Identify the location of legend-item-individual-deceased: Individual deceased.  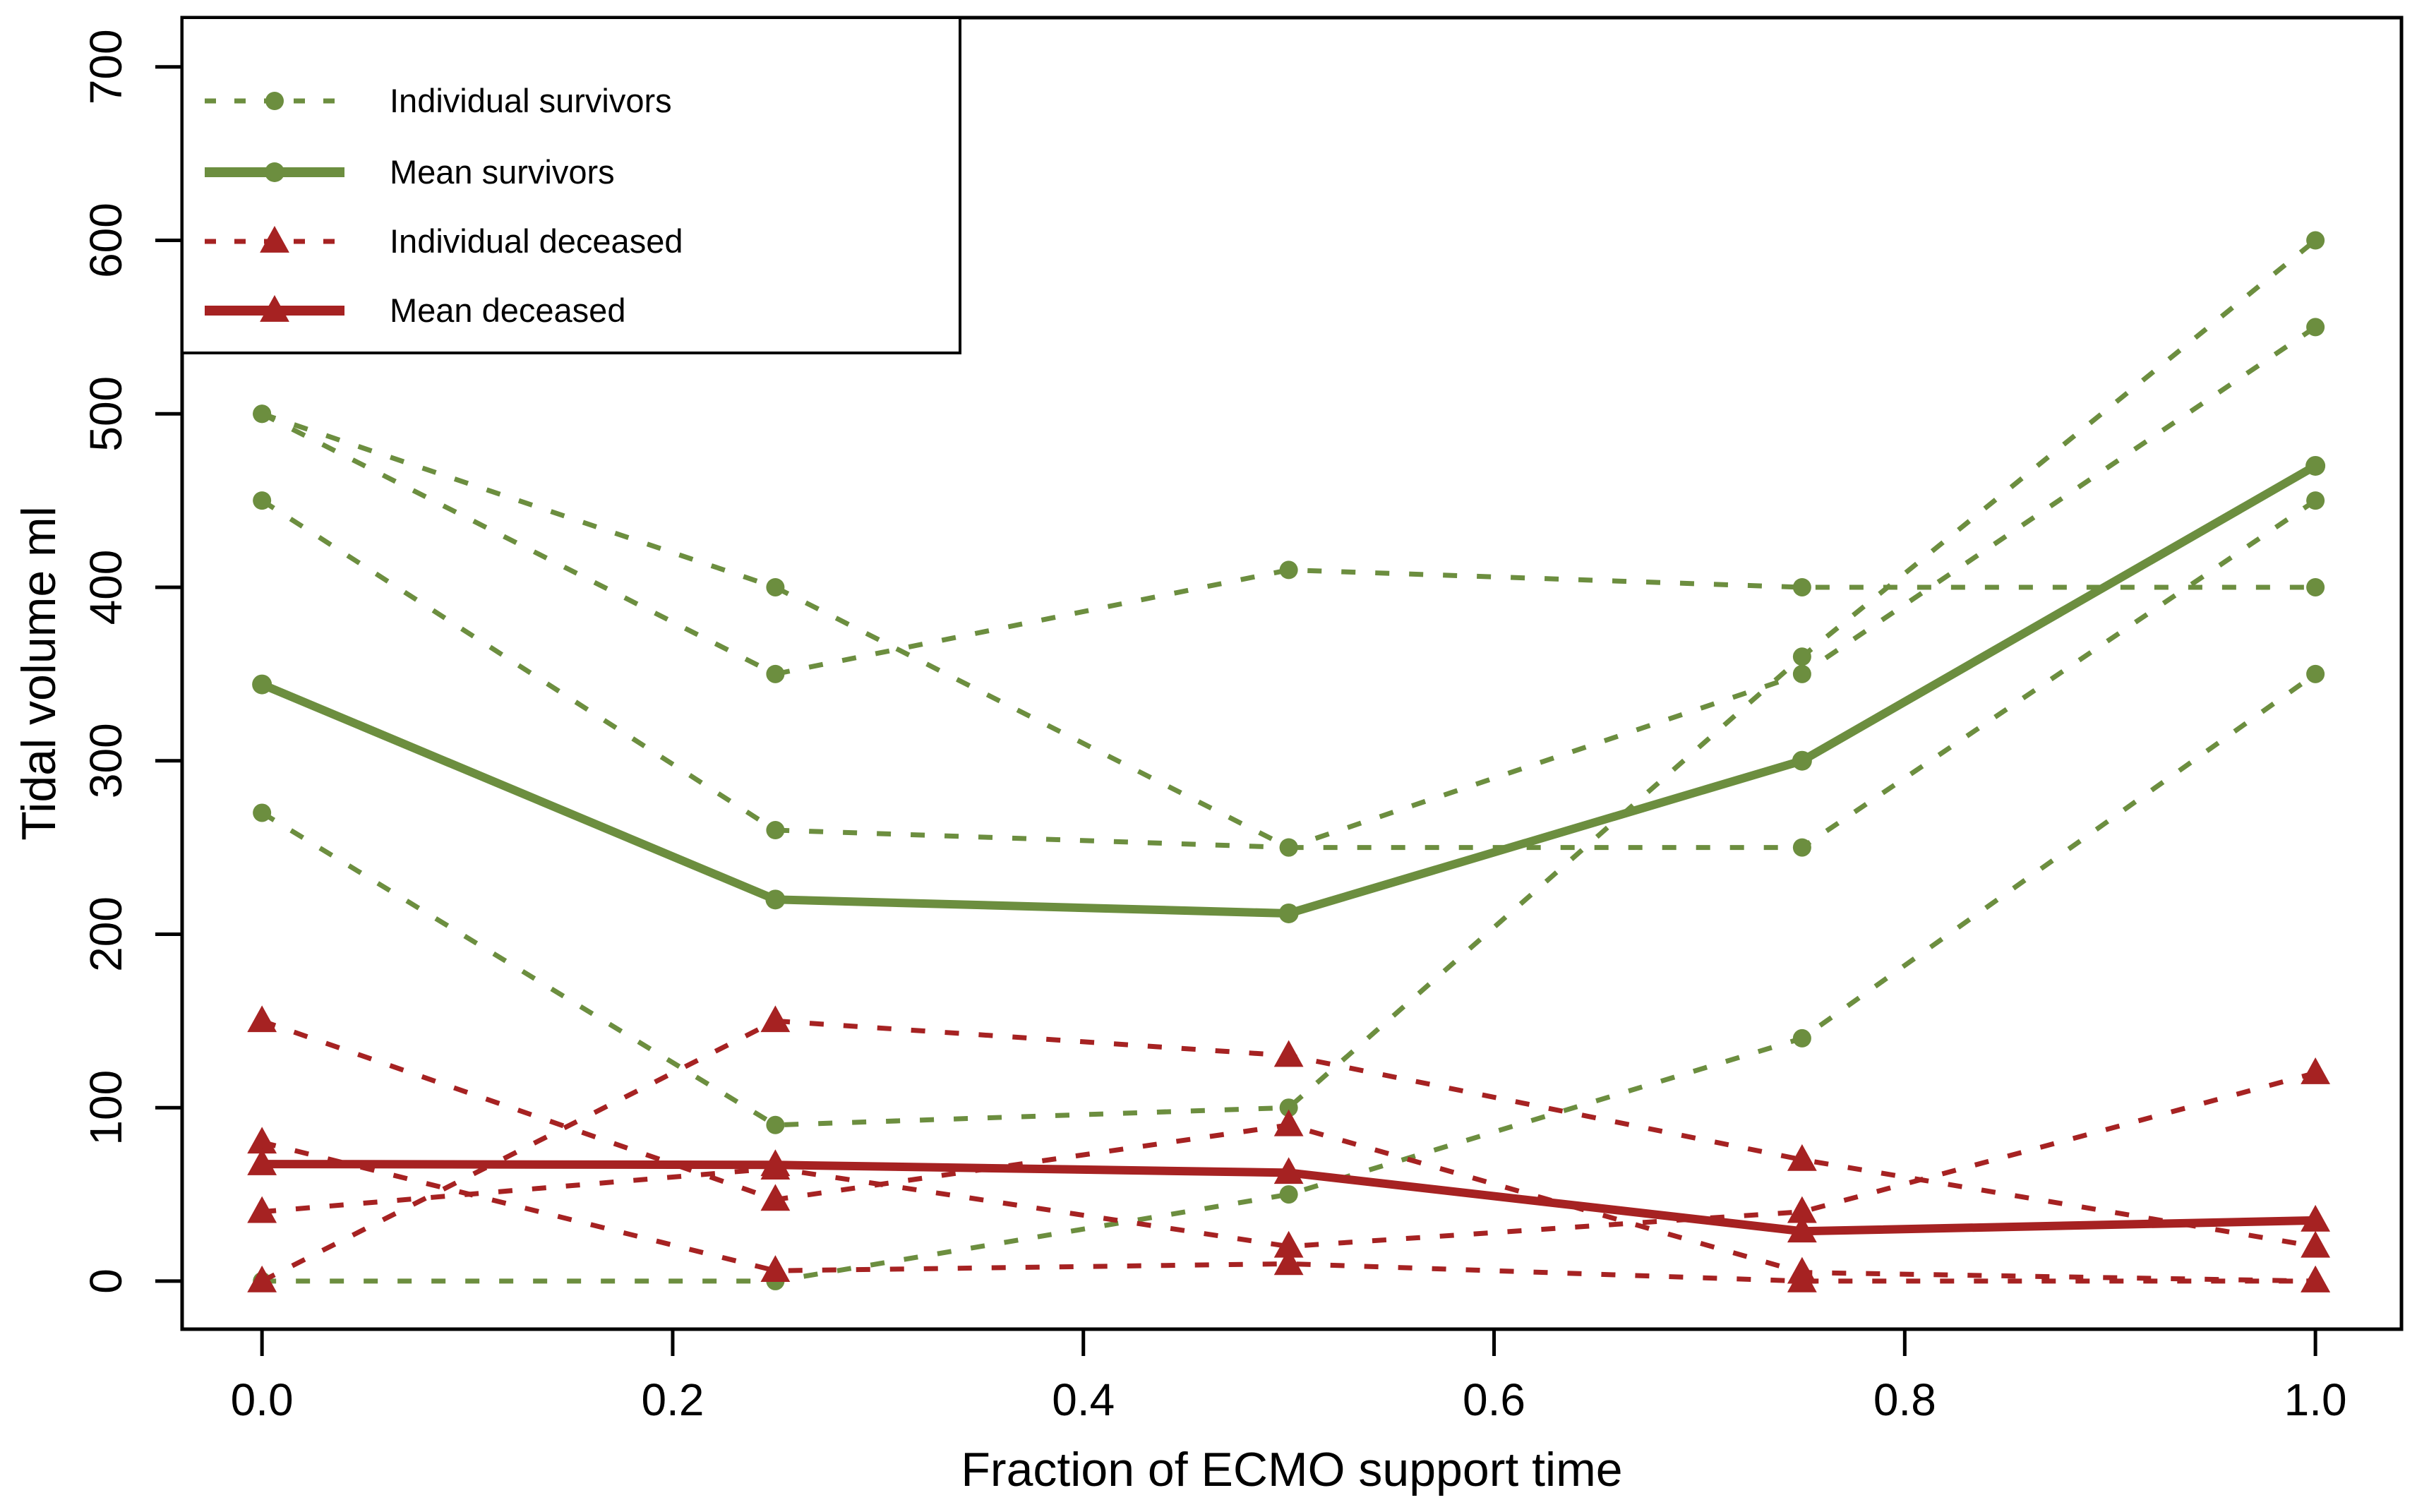
(444, 241).